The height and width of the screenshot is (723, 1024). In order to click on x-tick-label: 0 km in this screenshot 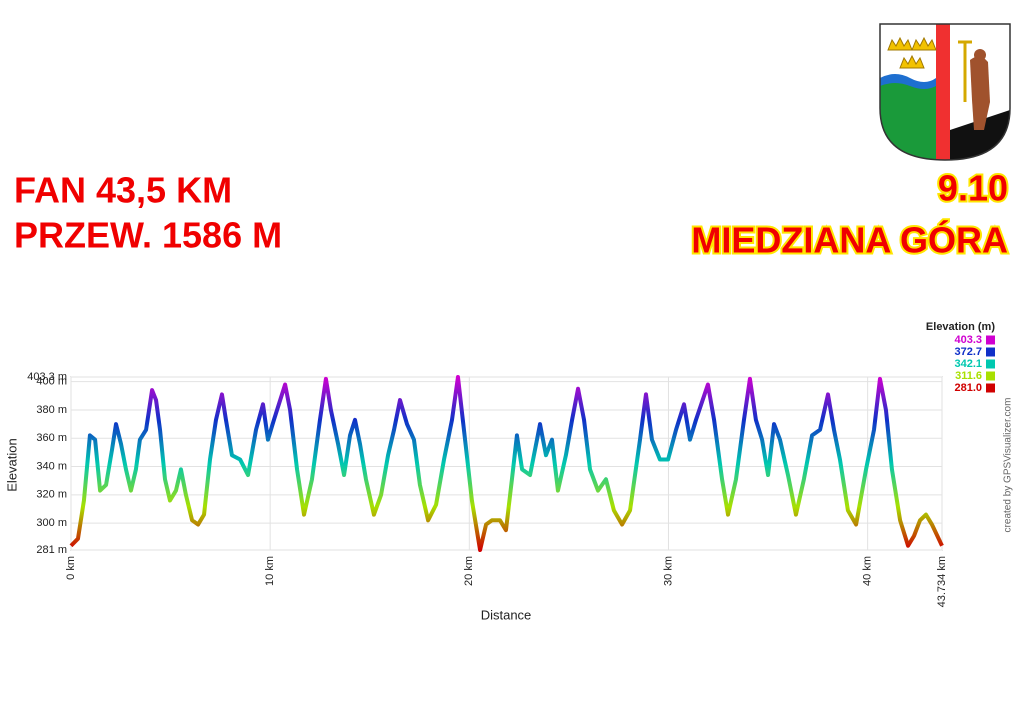, I will do `click(71, 568)`.